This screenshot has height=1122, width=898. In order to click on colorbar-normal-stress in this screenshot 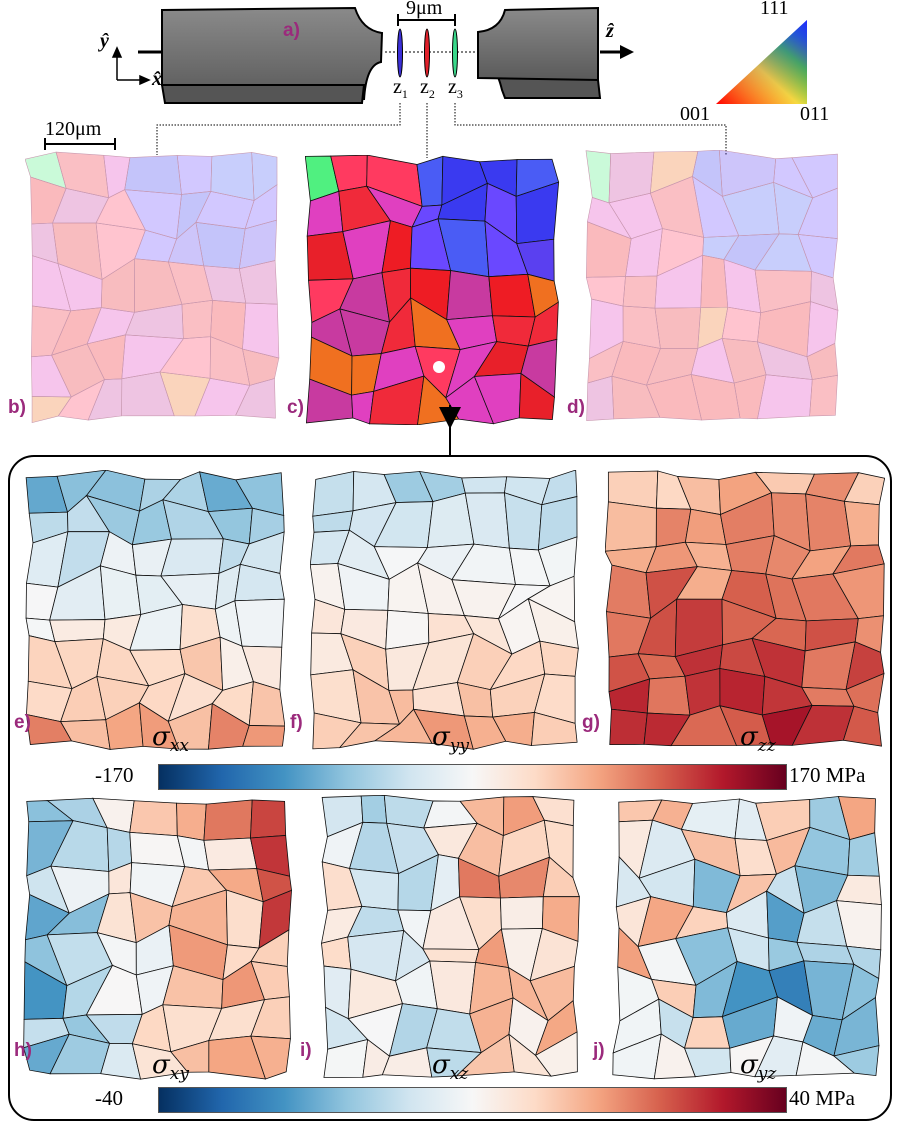, I will do `click(472, 777)`.